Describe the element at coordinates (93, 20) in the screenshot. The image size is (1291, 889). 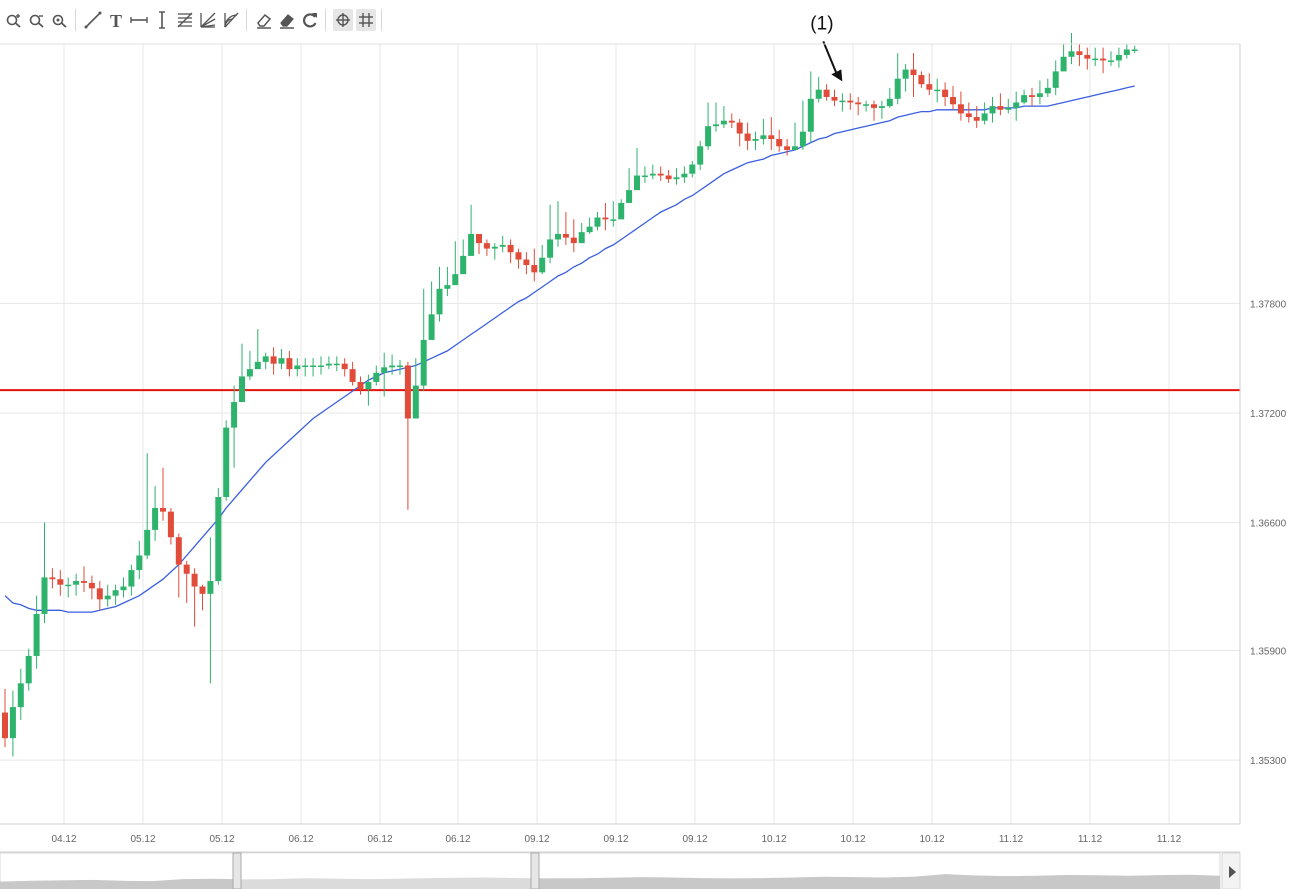
I see `trend-line-button` at that location.